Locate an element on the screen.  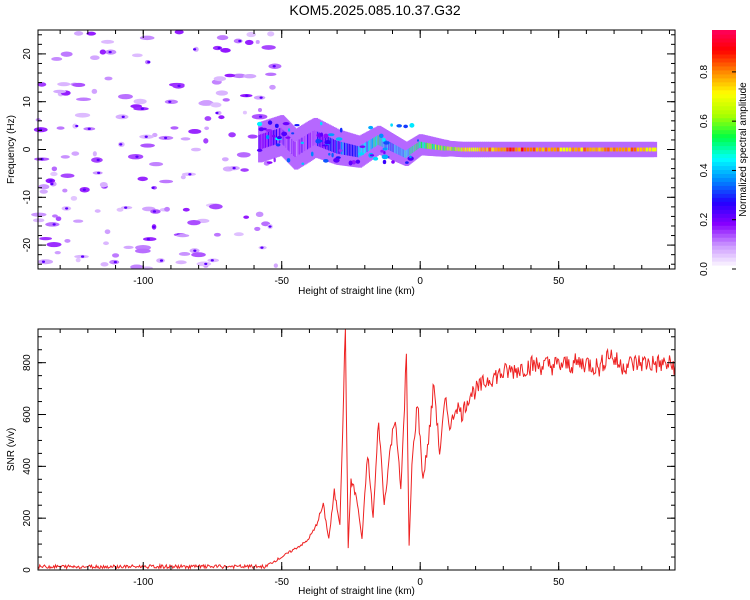
colorbar-tick-label: 0.6 is located at coordinates (704, 121).